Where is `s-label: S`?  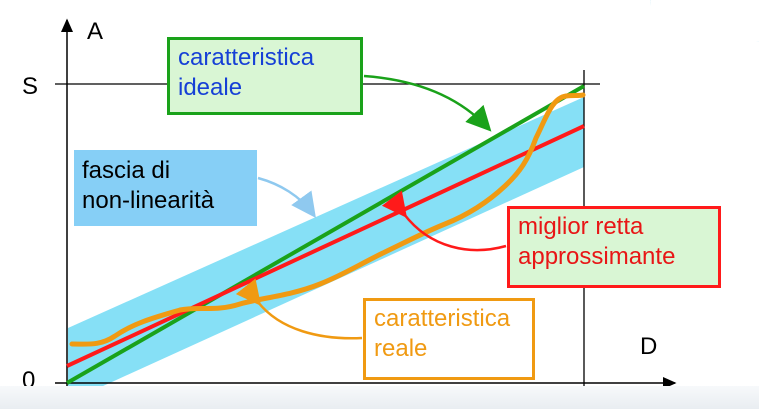
s-label: S is located at coordinates (30, 86).